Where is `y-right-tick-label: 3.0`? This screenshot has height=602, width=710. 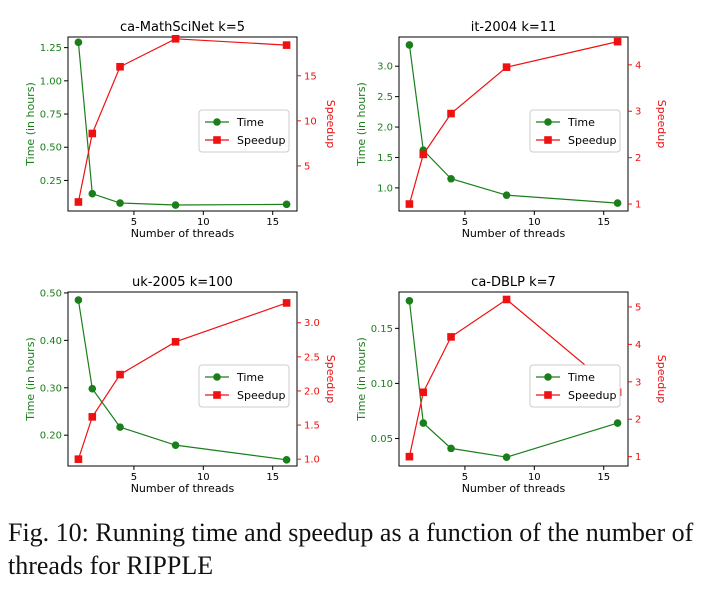
y-right-tick-label: 3.0 is located at coordinates (312, 323).